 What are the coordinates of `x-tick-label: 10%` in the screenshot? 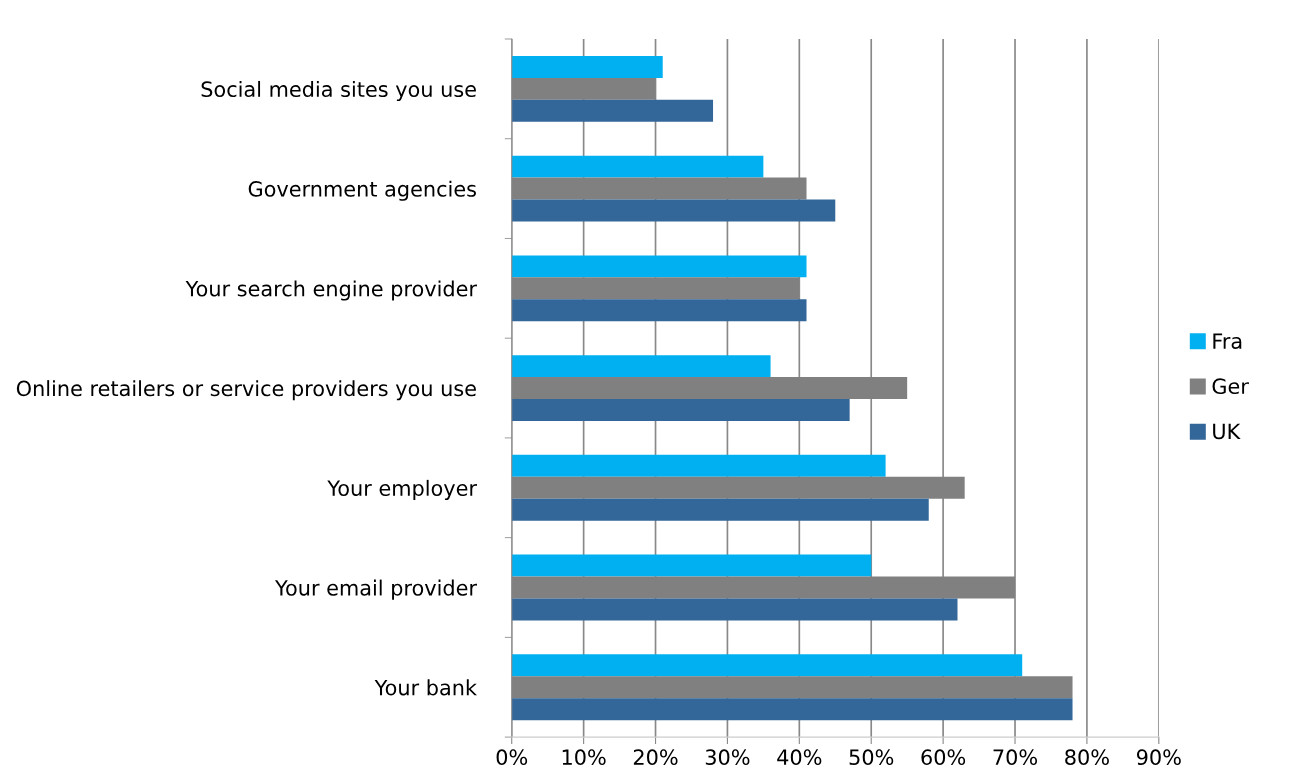 It's located at (584, 757).